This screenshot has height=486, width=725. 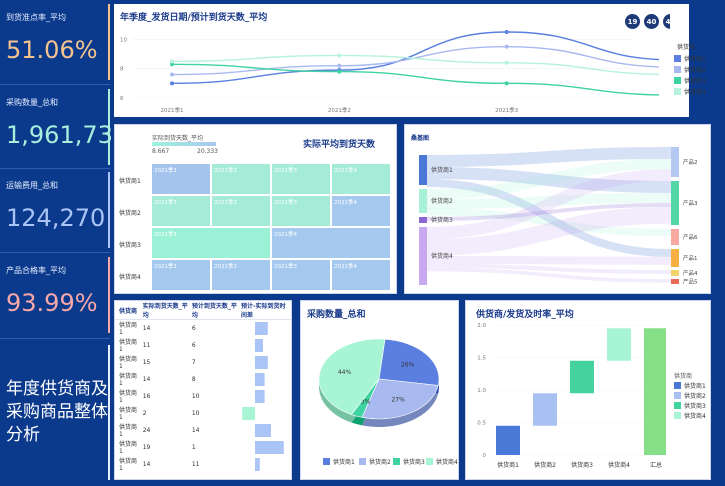 I want to click on kpi-card: 产品合格率_平均 93.99%, so click(x=55, y=297).